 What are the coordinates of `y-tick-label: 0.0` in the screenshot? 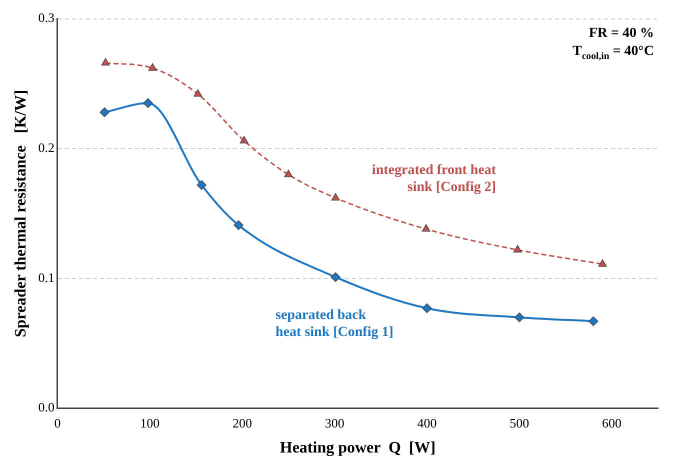 It's located at (46, 407).